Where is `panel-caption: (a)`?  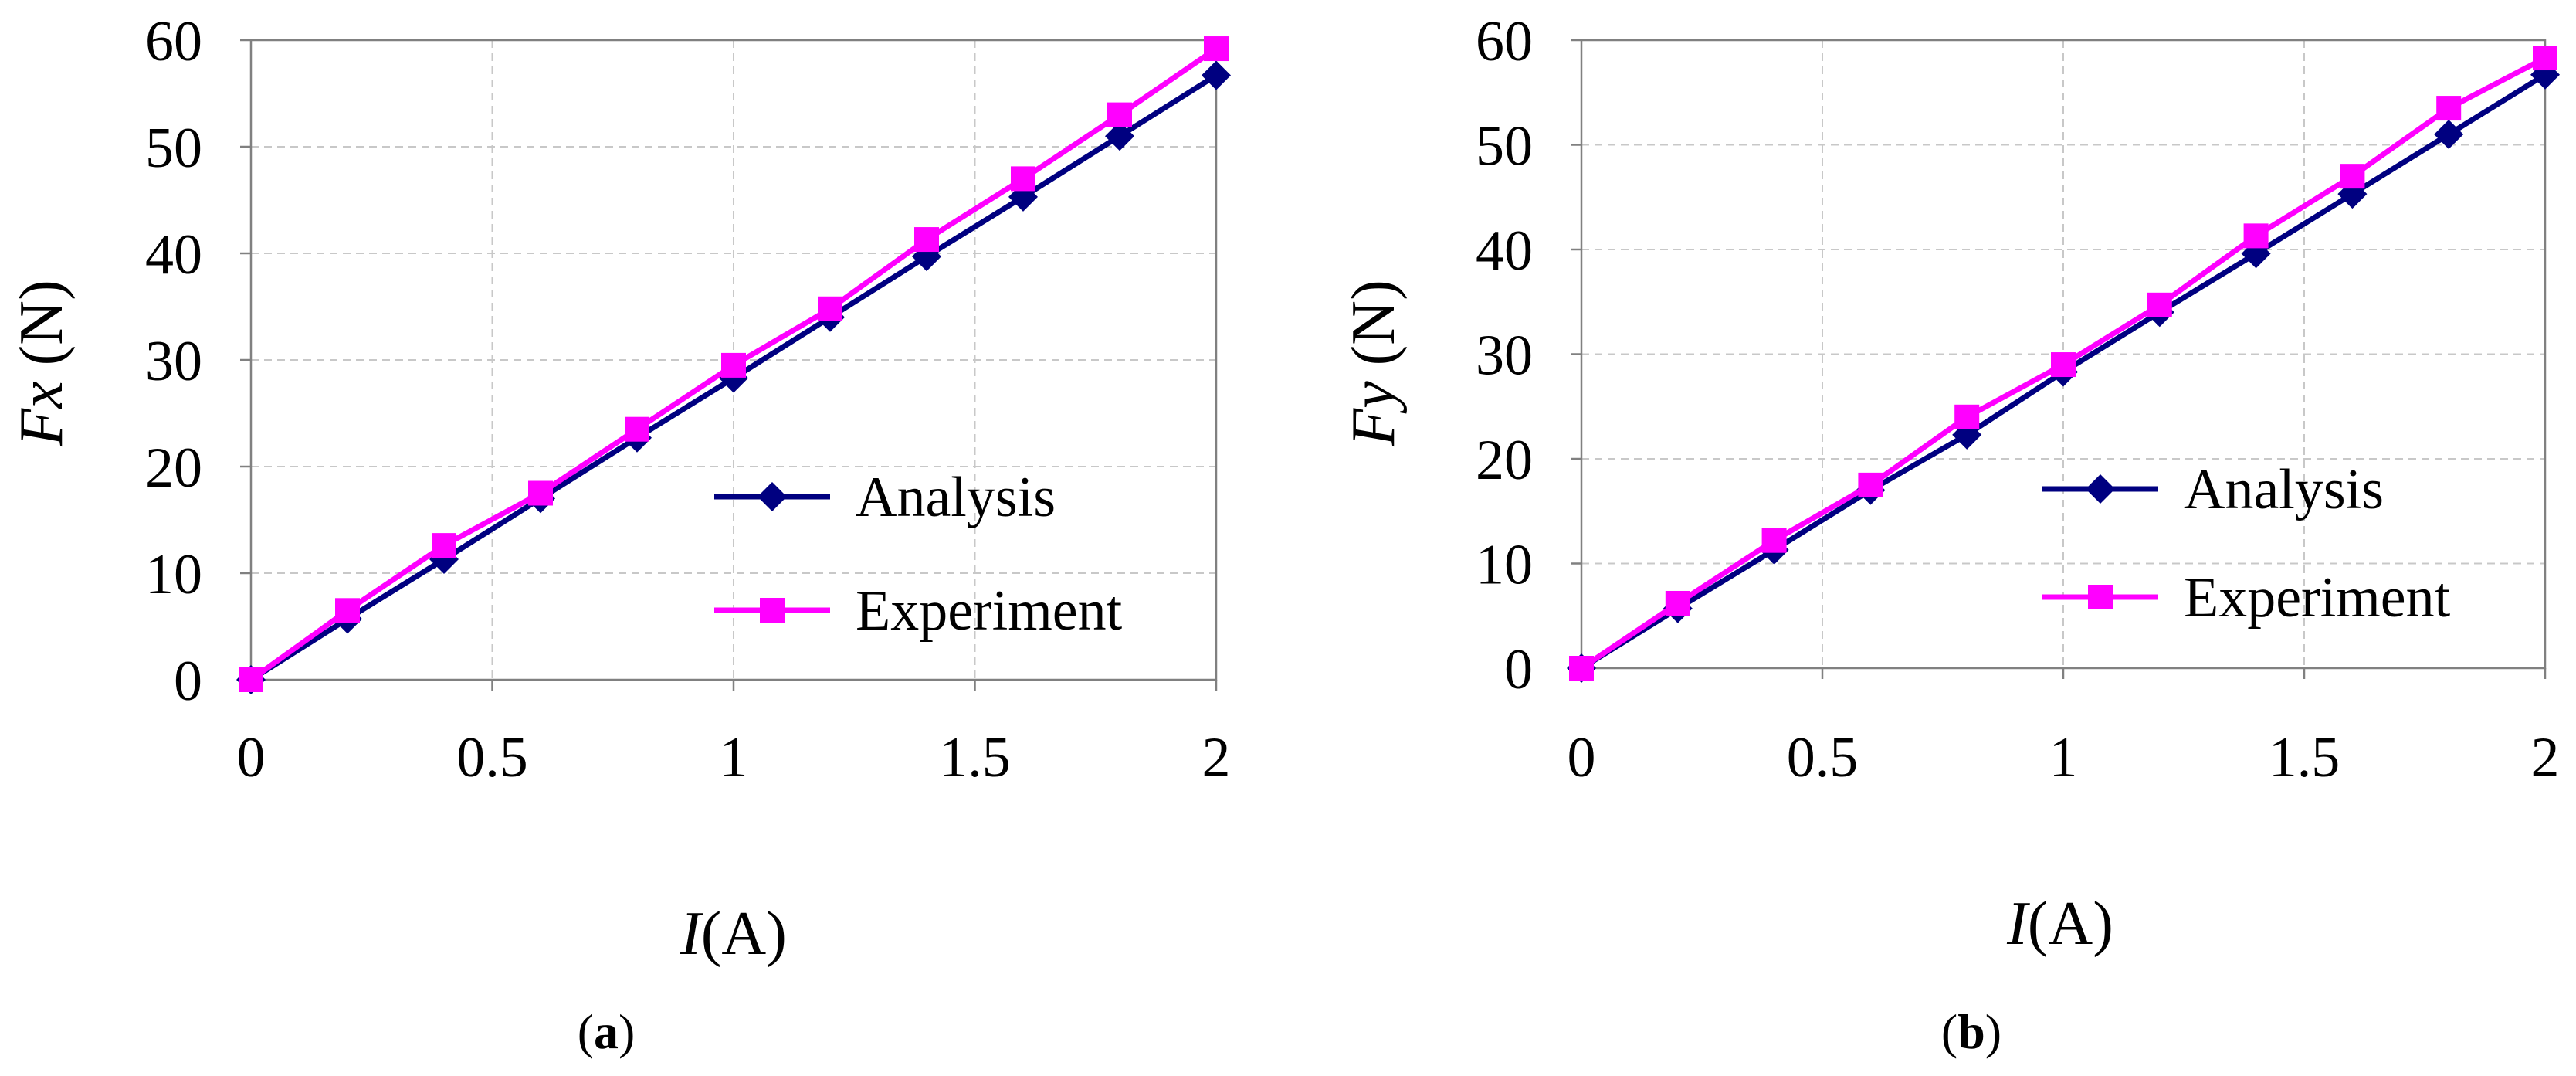 panel-caption: (a) is located at coordinates (607, 1031).